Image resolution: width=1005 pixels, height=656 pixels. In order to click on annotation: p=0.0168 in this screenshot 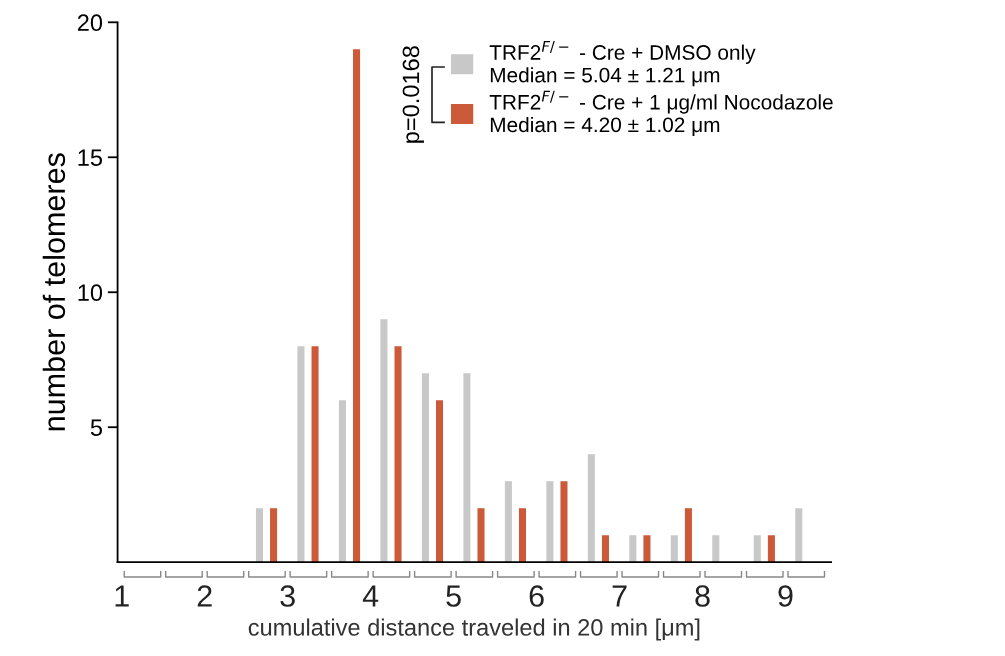, I will do `click(413, 94)`.